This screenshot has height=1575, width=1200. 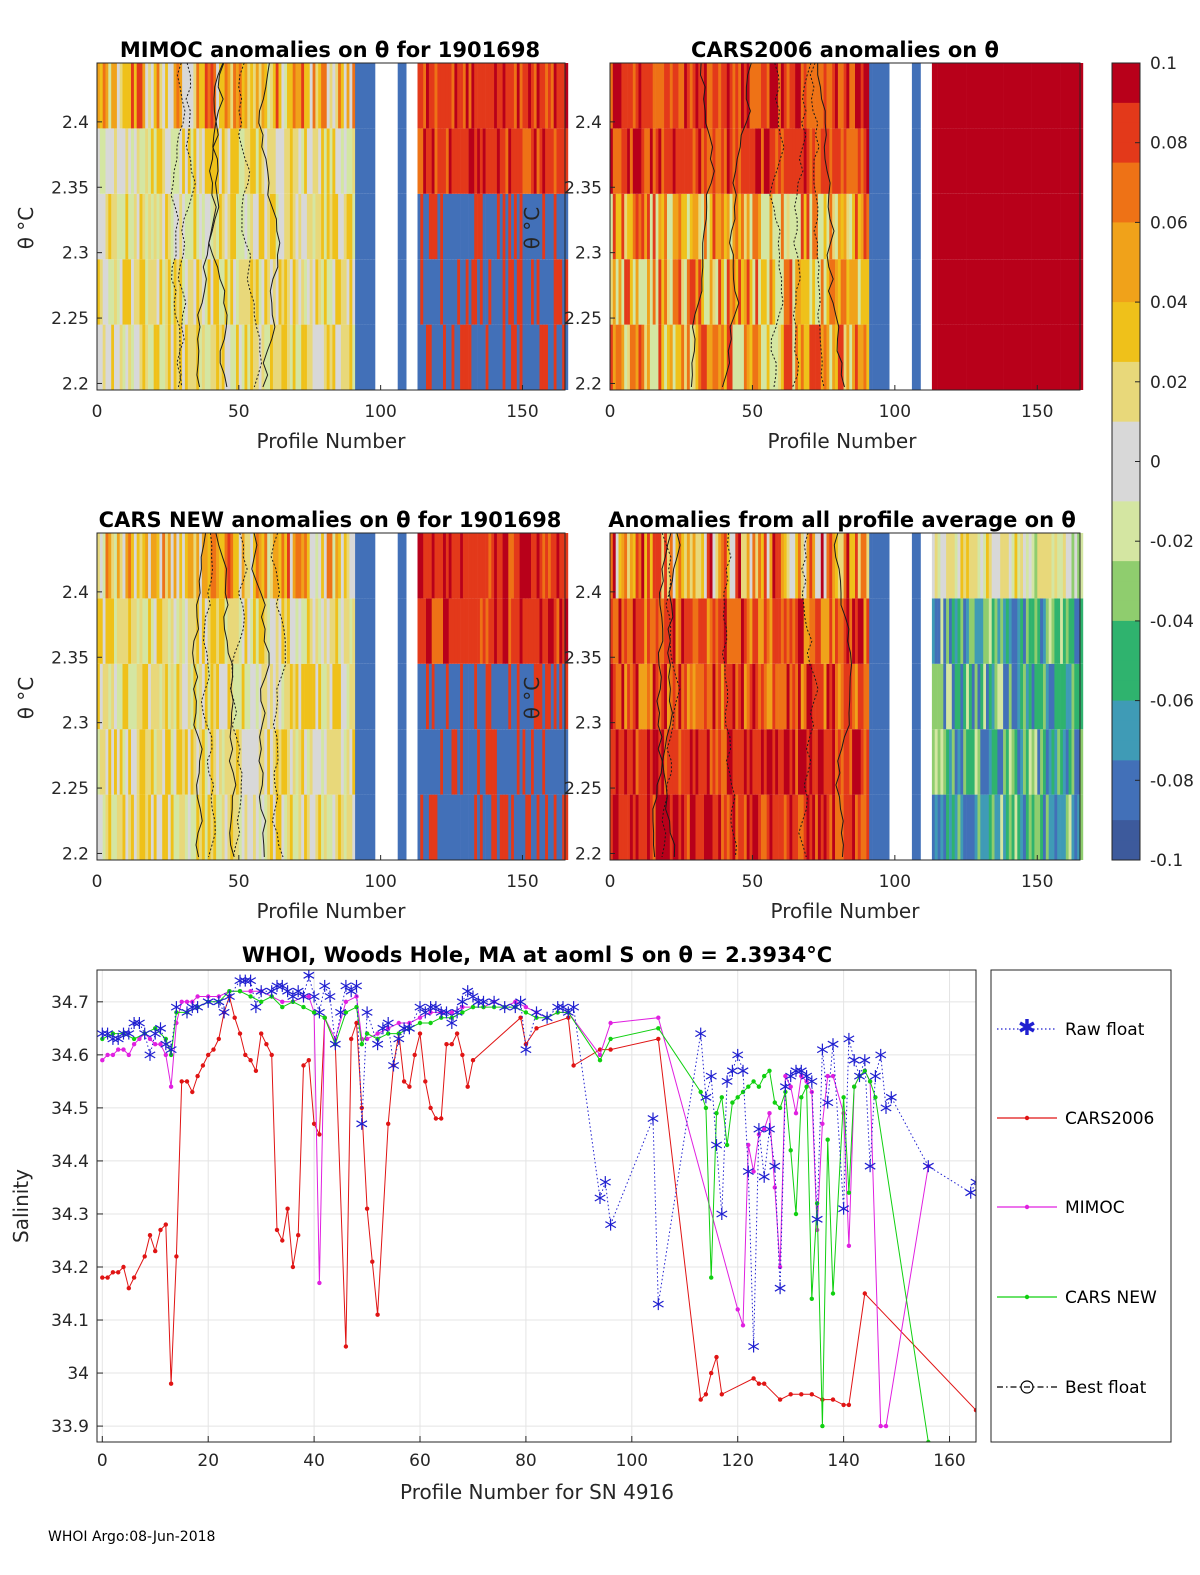 I want to click on x-tick-label: 20, so click(x=208, y=1461).